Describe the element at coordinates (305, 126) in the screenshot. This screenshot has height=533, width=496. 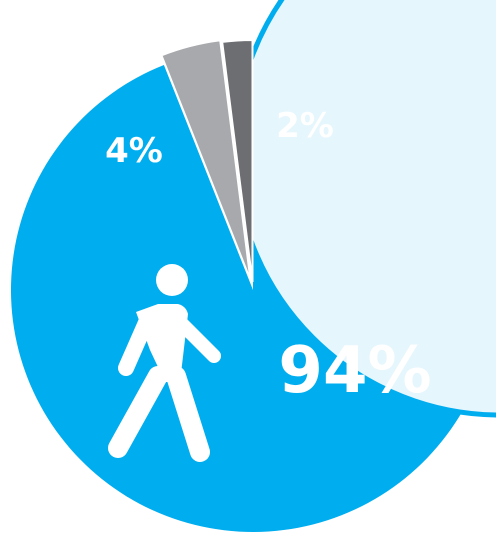
I see `slice-label-2: 2%` at that location.